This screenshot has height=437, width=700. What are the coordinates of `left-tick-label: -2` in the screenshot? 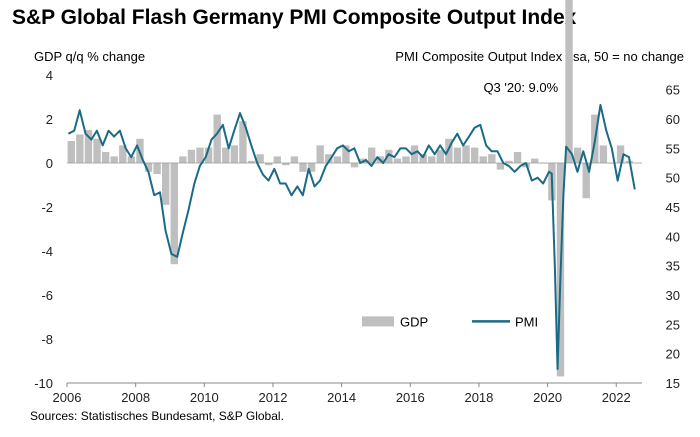 It's located at (47, 207).